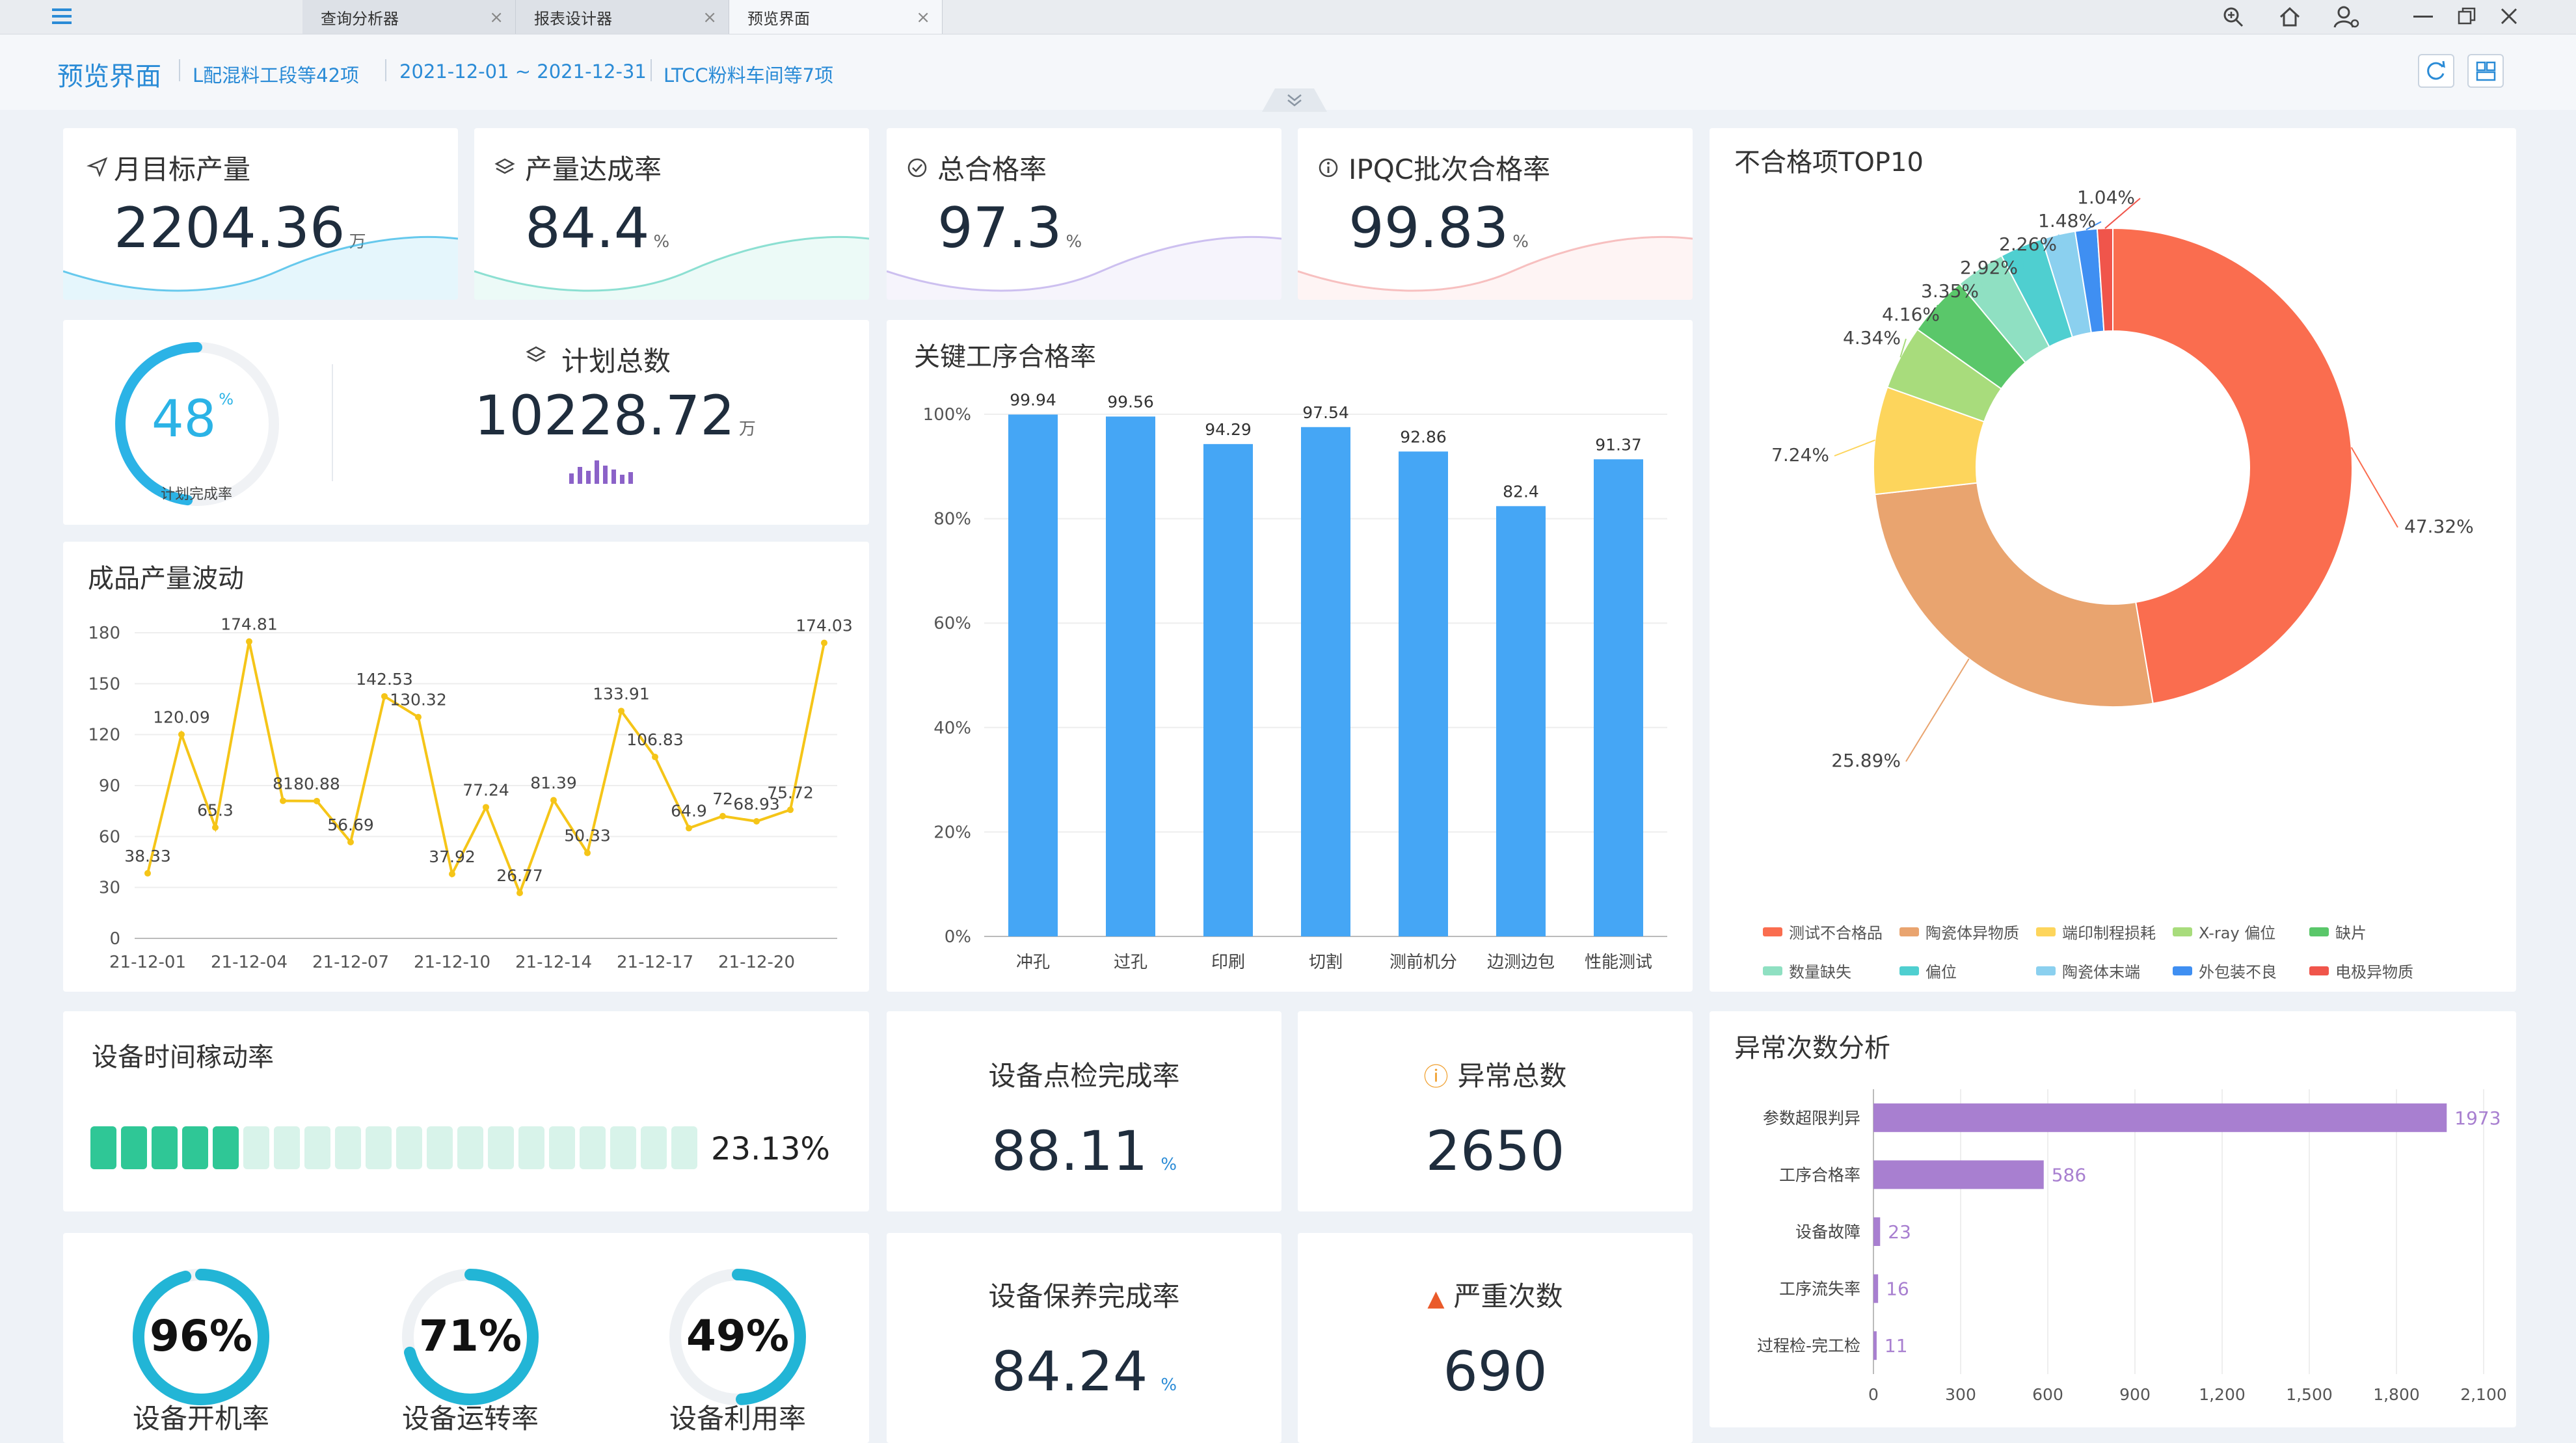 This screenshot has height=1443, width=2576. Describe the element at coordinates (2485, 71) in the screenshot. I see `layout-button` at that location.